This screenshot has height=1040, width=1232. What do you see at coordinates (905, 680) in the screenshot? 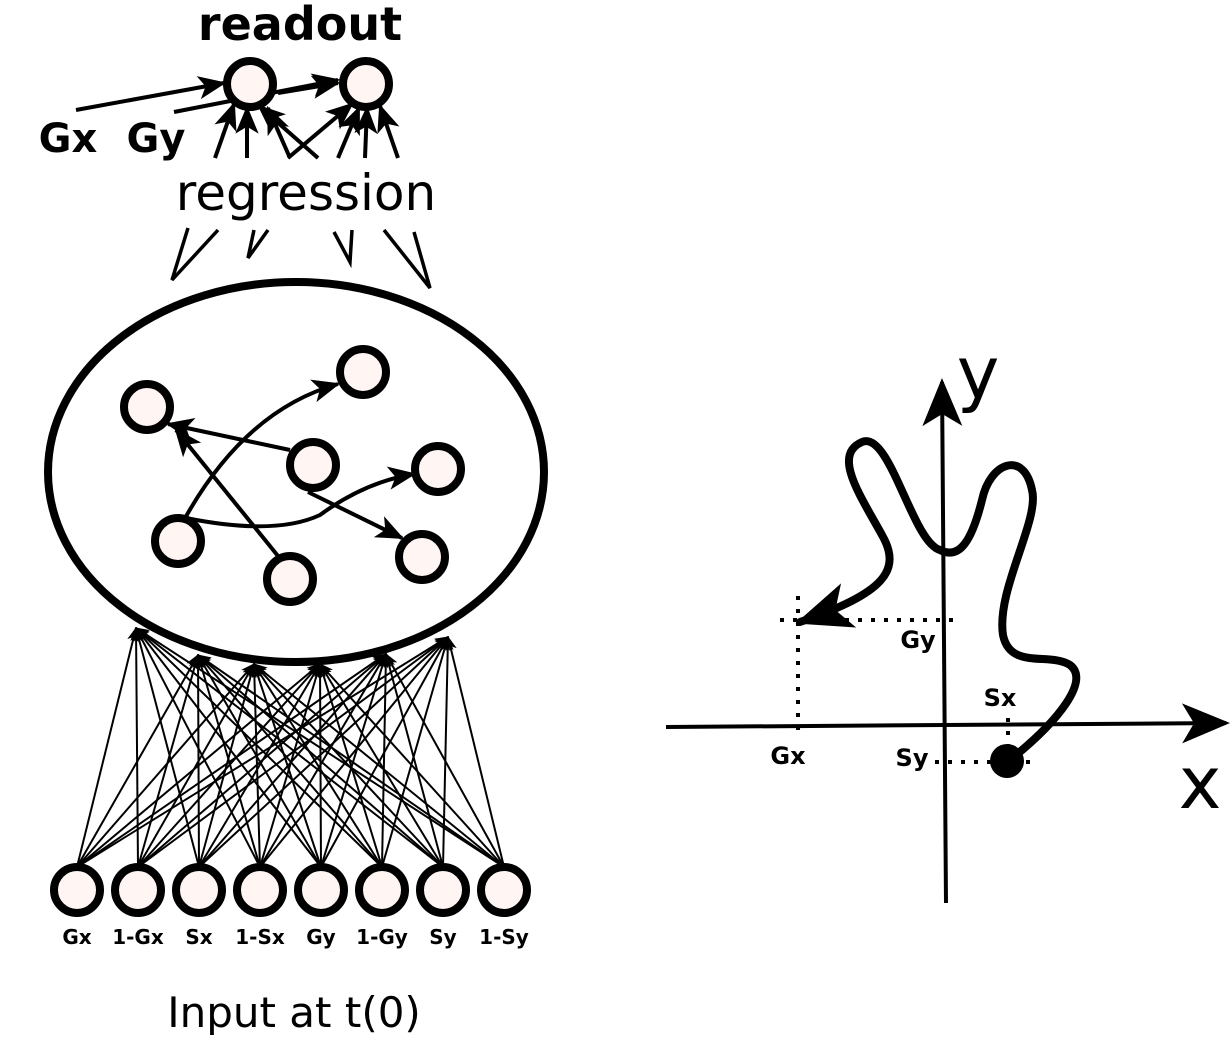
I see `projection-lines` at bounding box center [905, 680].